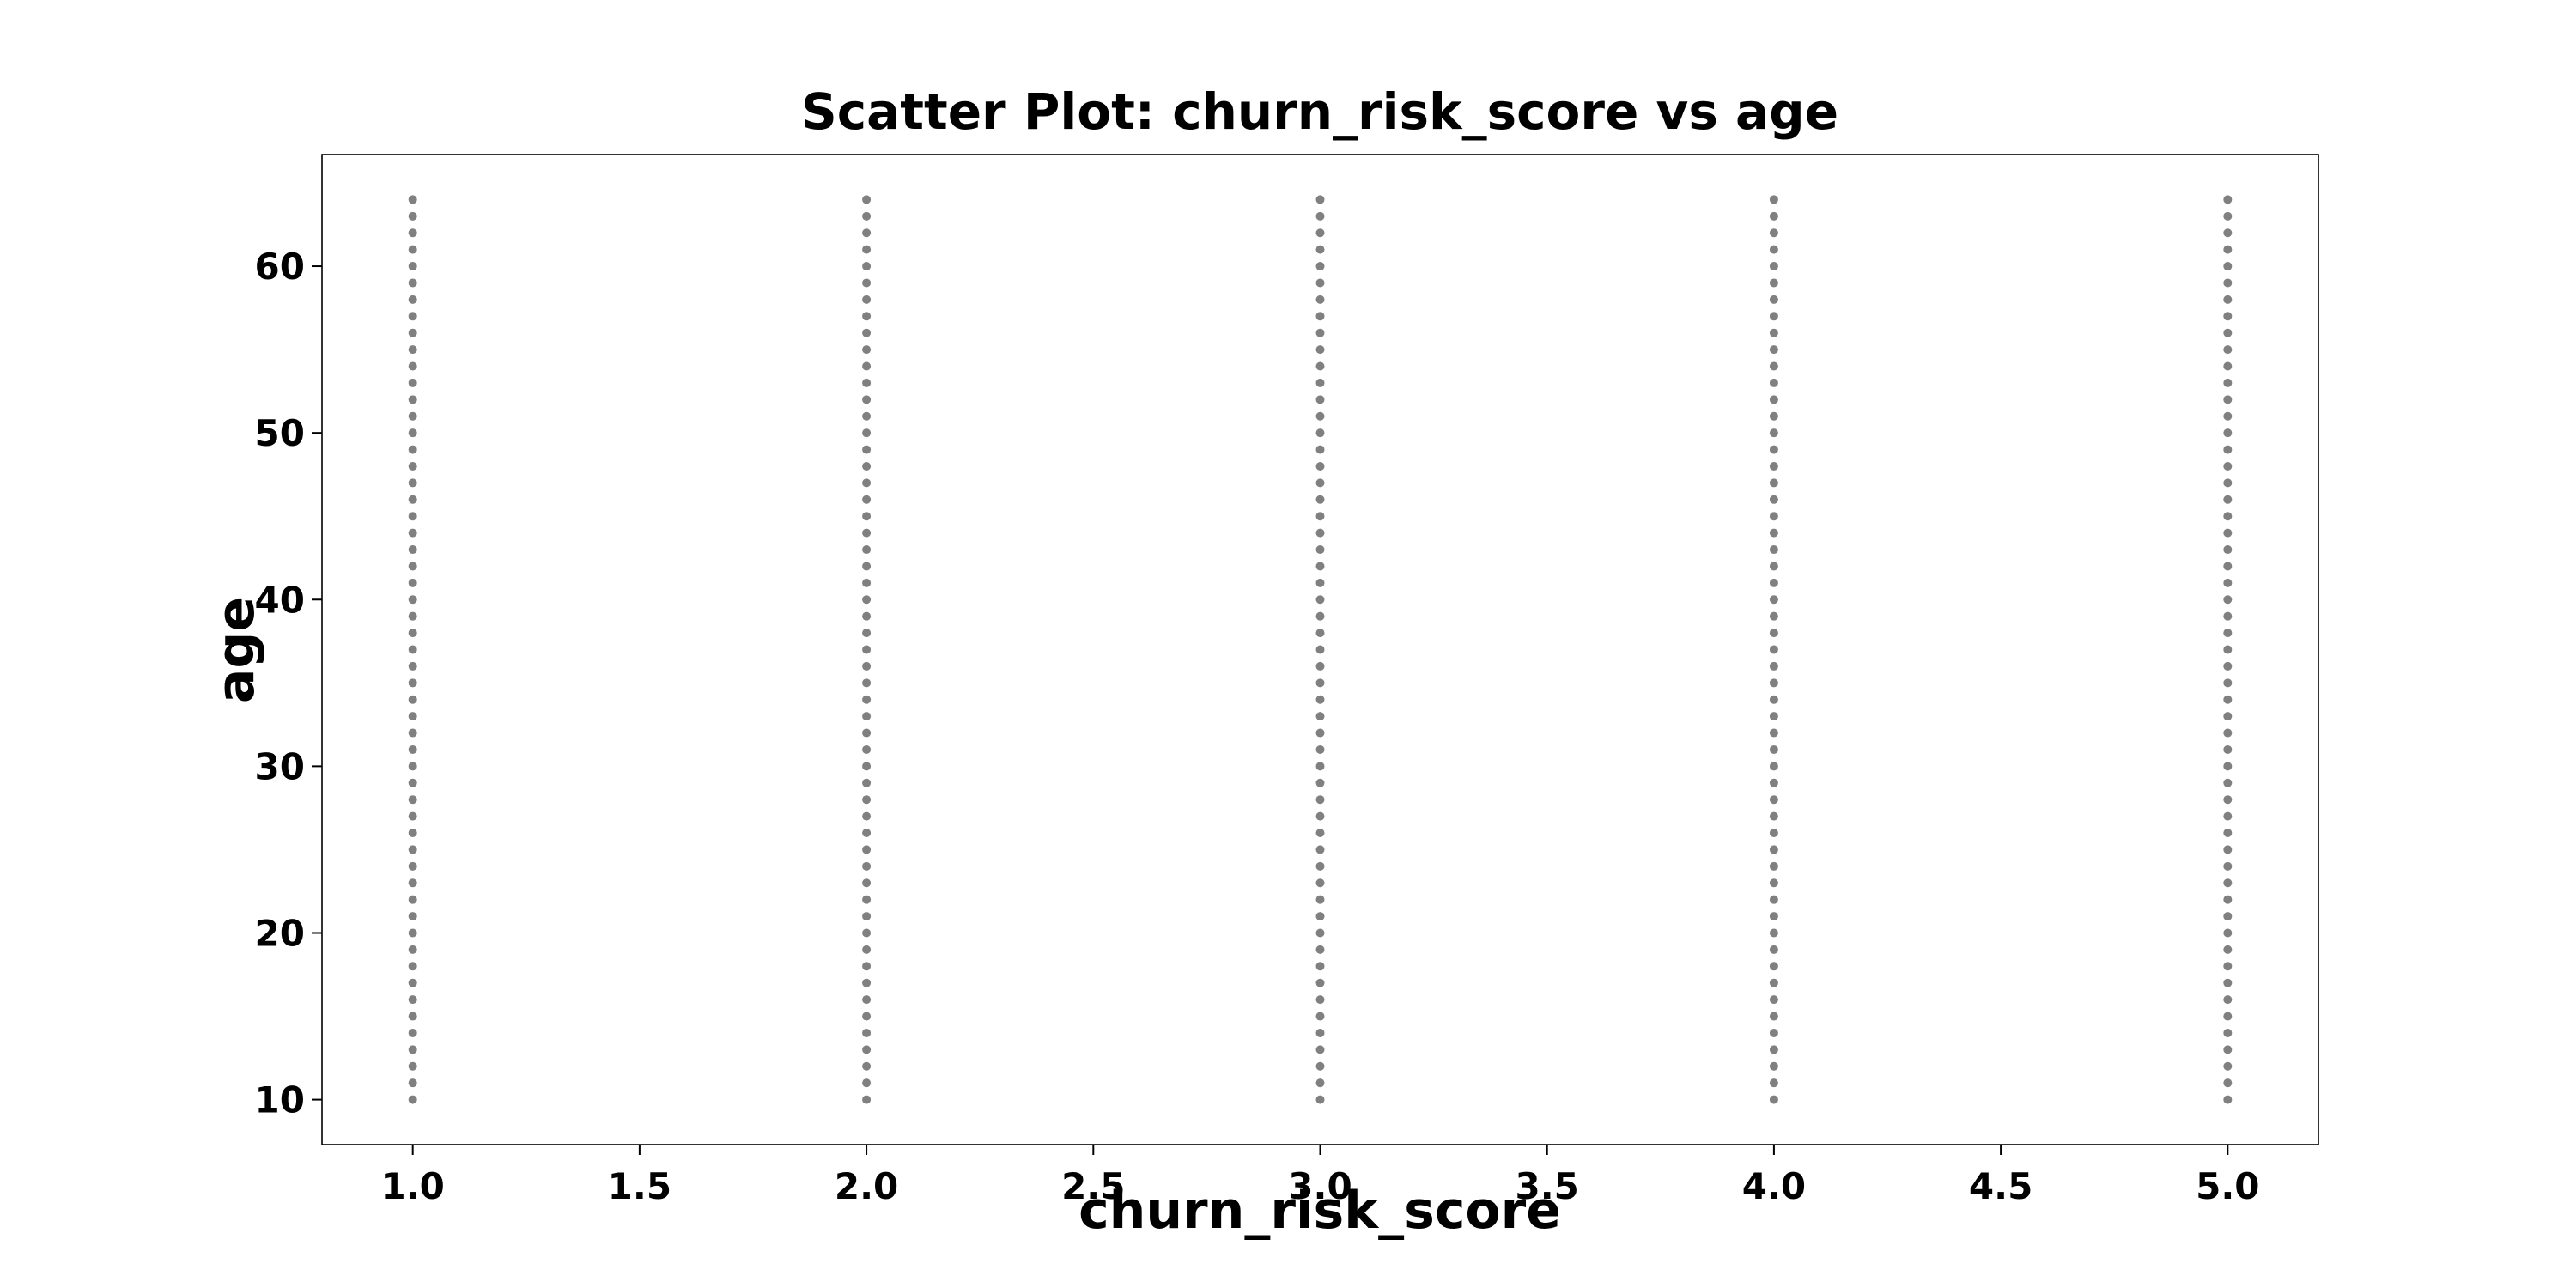 The width and height of the screenshot is (2576, 1288). What do you see at coordinates (412, 1186) in the screenshot?
I see `x-tick-label: 1.0` at bounding box center [412, 1186].